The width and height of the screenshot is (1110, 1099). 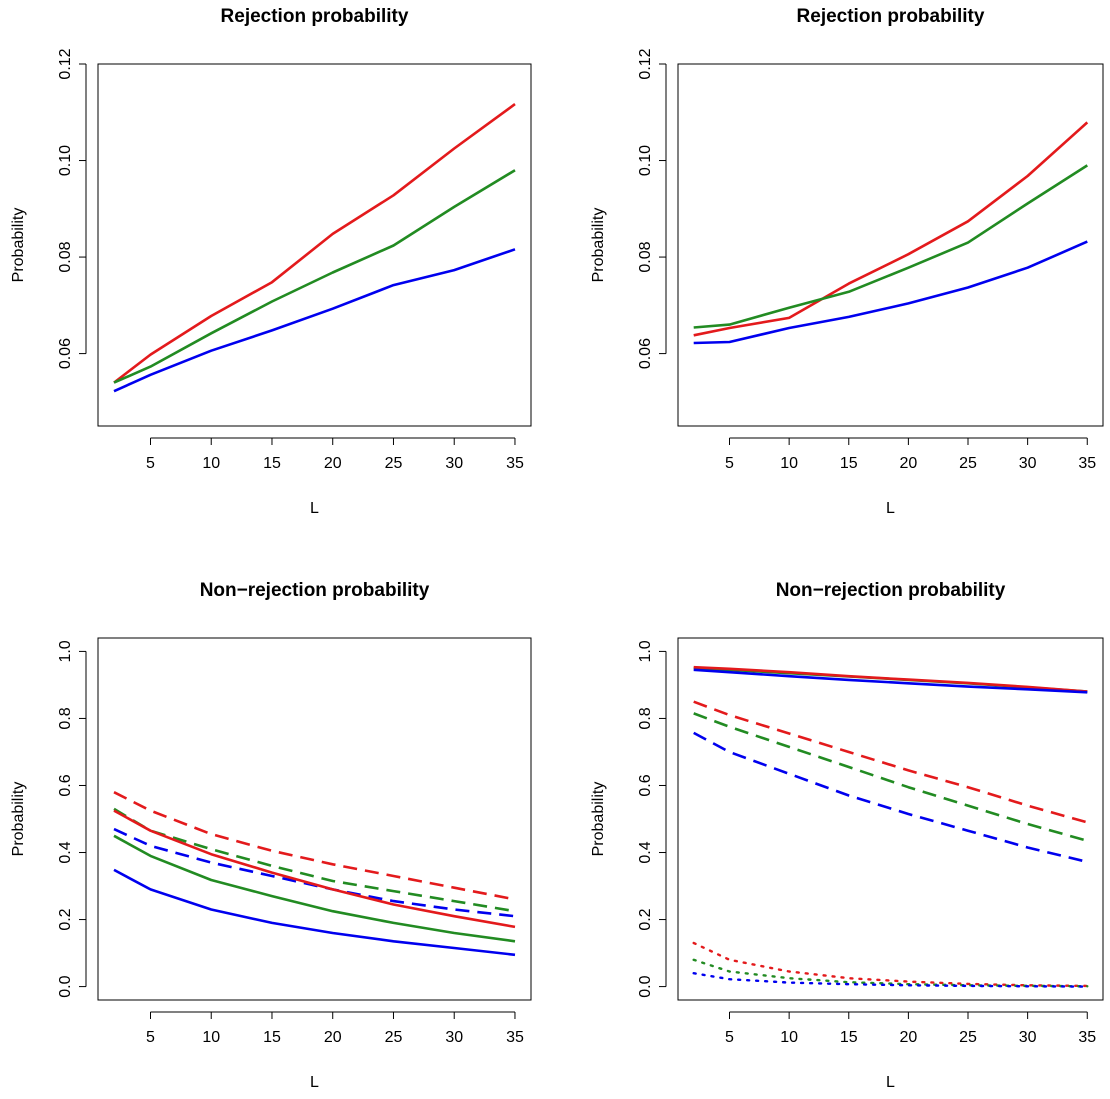 I want to click on series-line-2-dashed, so click(x=314, y=860).